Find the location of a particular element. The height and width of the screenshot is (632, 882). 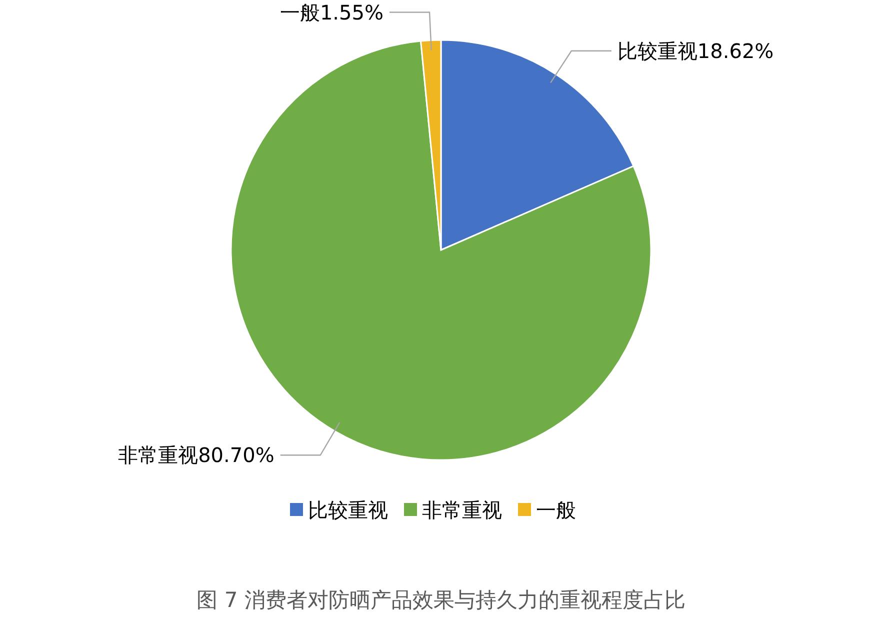

legend-label: 一般 is located at coordinates (556, 510).